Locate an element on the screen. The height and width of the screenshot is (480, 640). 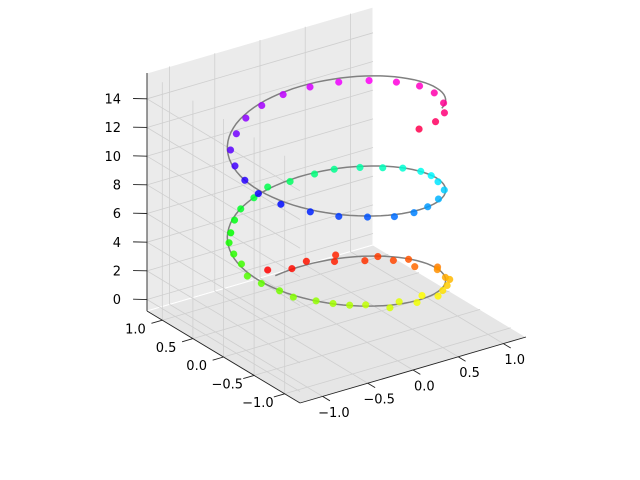
x-tick-label: −0.5 is located at coordinates (379, 400).